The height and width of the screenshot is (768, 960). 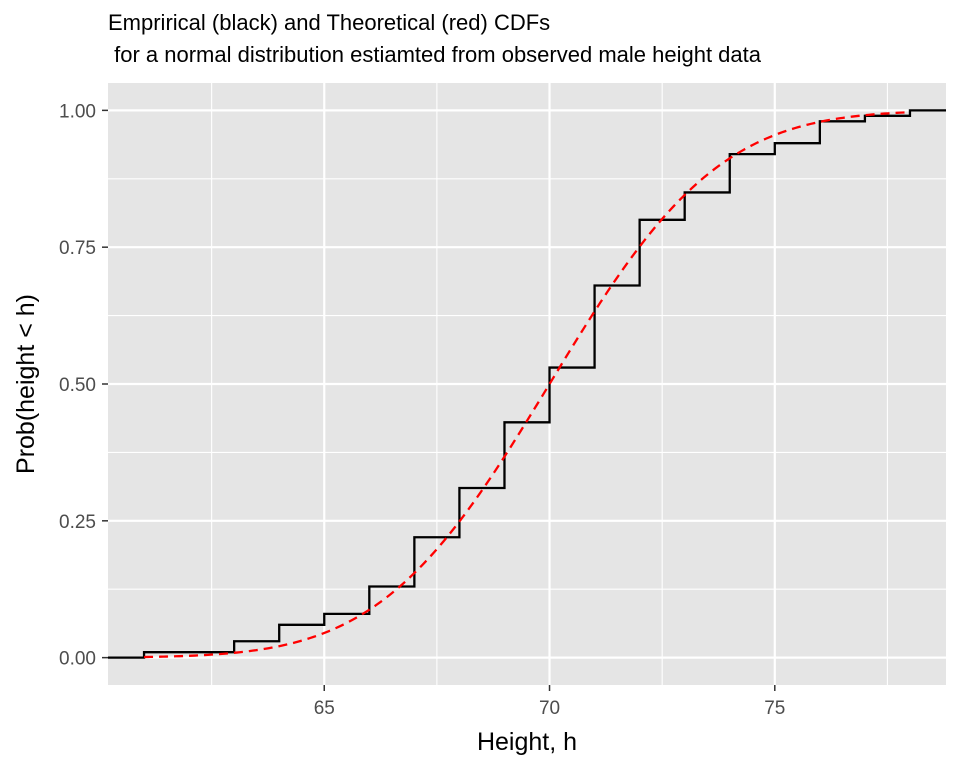 I want to click on y-tick-label-4: 1.00, so click(x=77, y=111).